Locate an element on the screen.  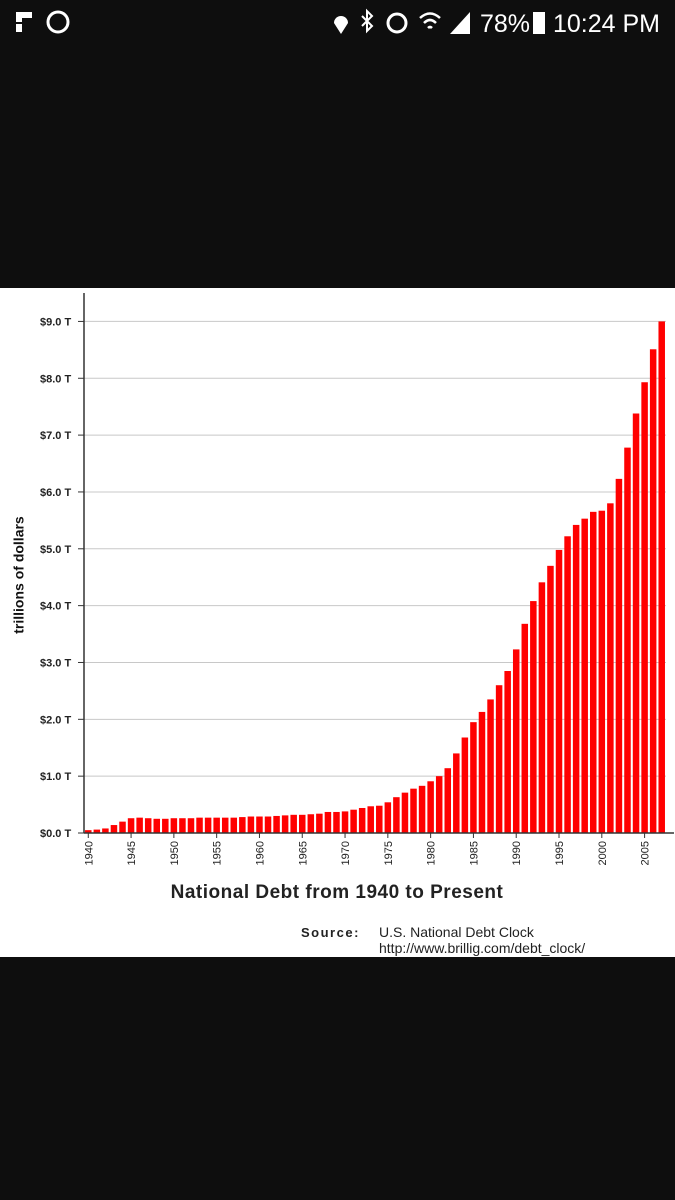
alarm-icon is located at coordinates (397, 23).